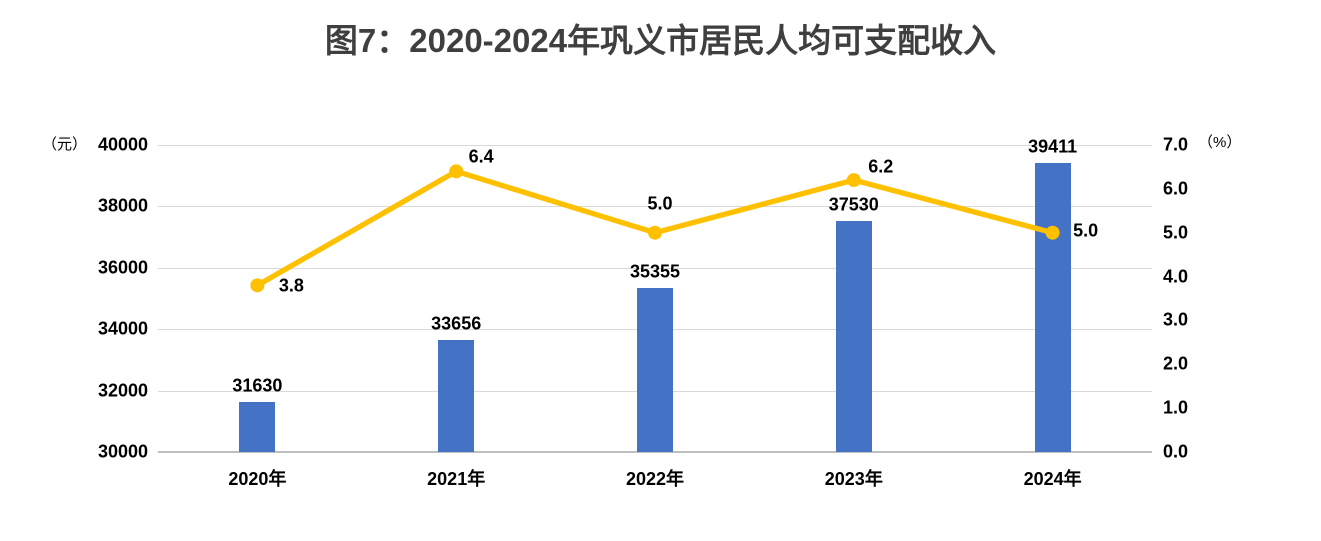 This screenshot has width=1321, height=541. What do you see at coordinates (1176, 188) in the screenshot?
I see `right-axis-tick: 6.0` at bounding box center [1176, 188].